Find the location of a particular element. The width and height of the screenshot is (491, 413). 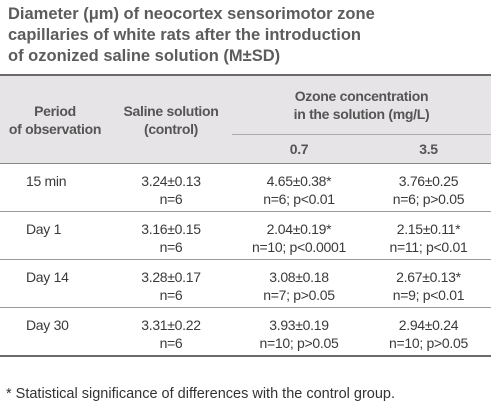

table-cell: 3.08±0.18 n=7; p>0.05 is located at coordinates (299, 284).